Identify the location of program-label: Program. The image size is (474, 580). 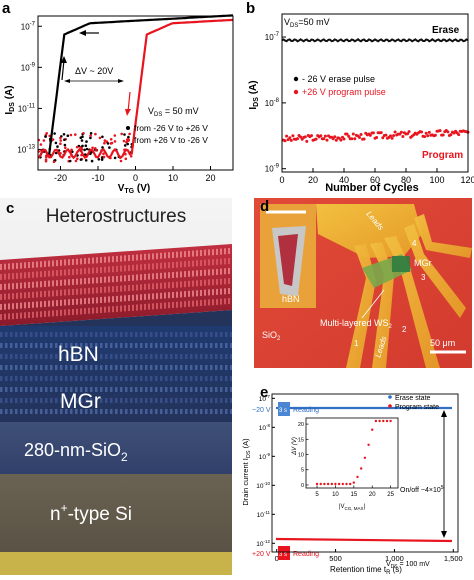
(442, 155).